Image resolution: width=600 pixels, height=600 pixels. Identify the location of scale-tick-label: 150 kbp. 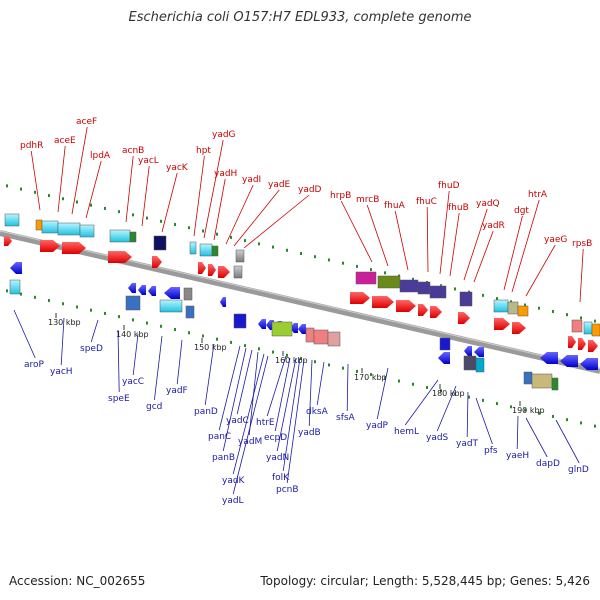
(210, 347).